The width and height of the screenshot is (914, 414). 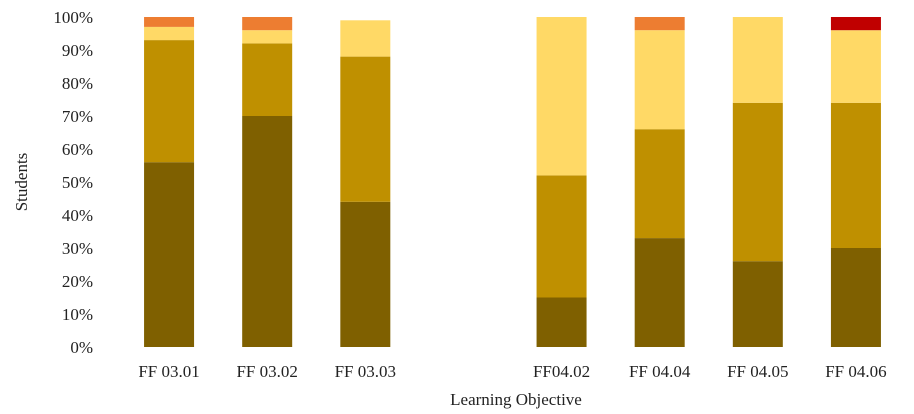 What do you see at coordinates (81, 347) in the screenshot?
I see `y-tick-label: 0%` at bounding box center [81, 347].